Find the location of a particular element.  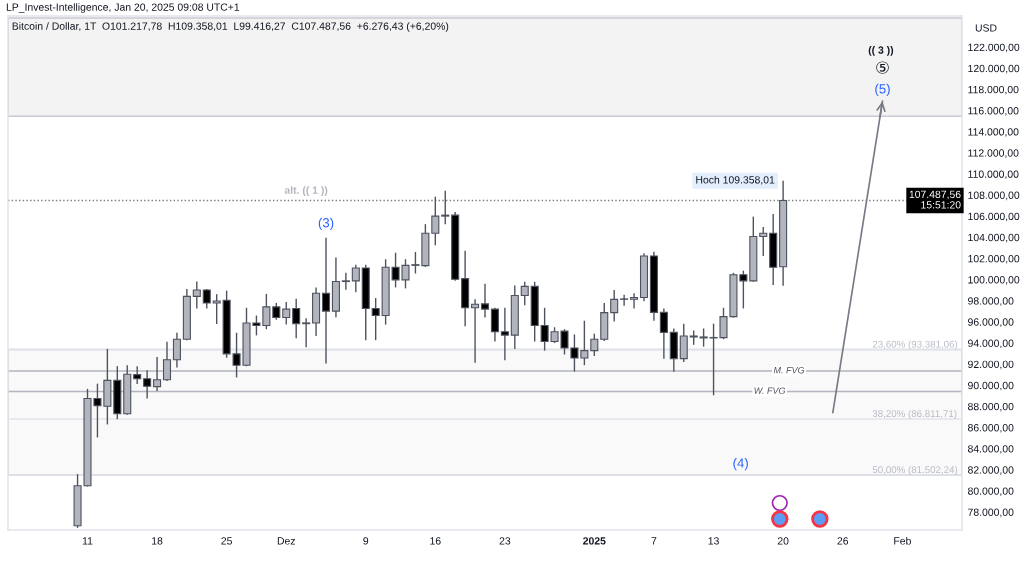

y-tick-label: 90.000,00 is located at coordinates (991, 386).